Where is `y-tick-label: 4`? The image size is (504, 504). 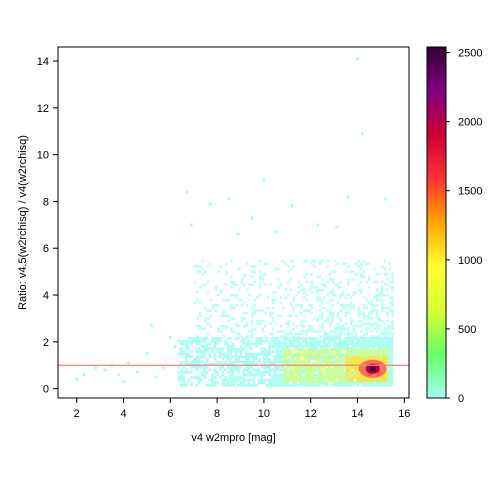 y-tick-label: 4 is located at coordinates (46, 296).